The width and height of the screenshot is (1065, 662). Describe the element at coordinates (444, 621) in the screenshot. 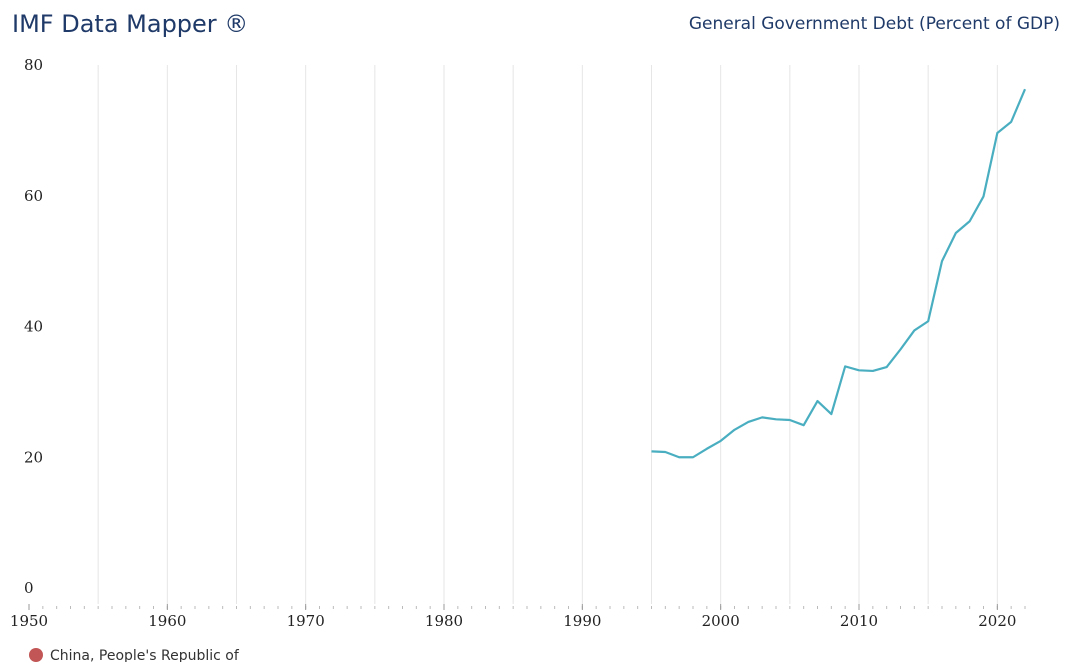

I see `x-tick-label: 1980` at that location.